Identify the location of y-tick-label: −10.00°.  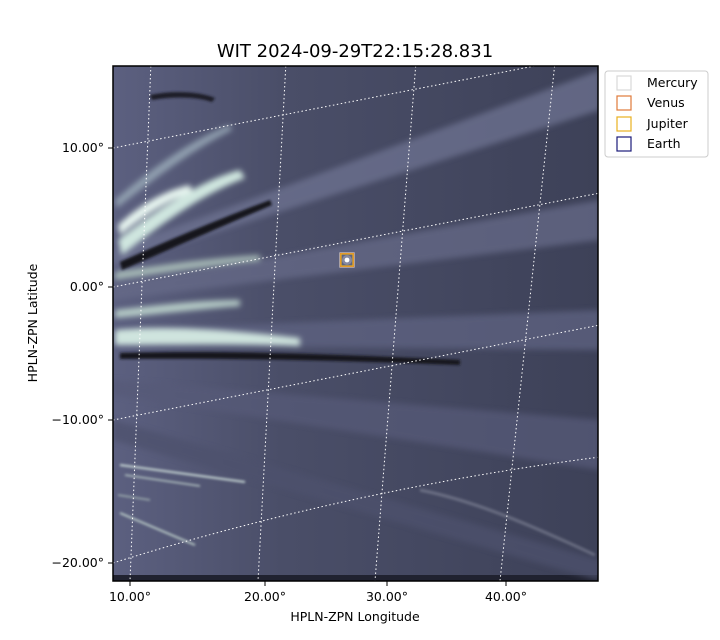
(77, 419).